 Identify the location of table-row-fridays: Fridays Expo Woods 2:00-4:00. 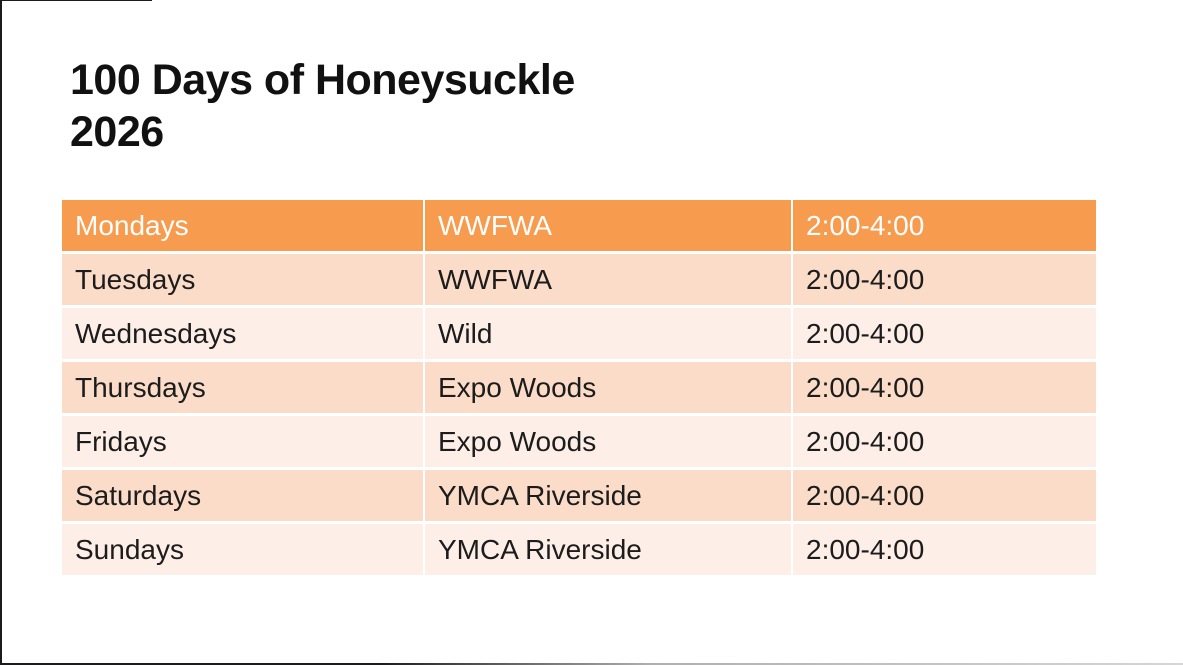
(579, 441).